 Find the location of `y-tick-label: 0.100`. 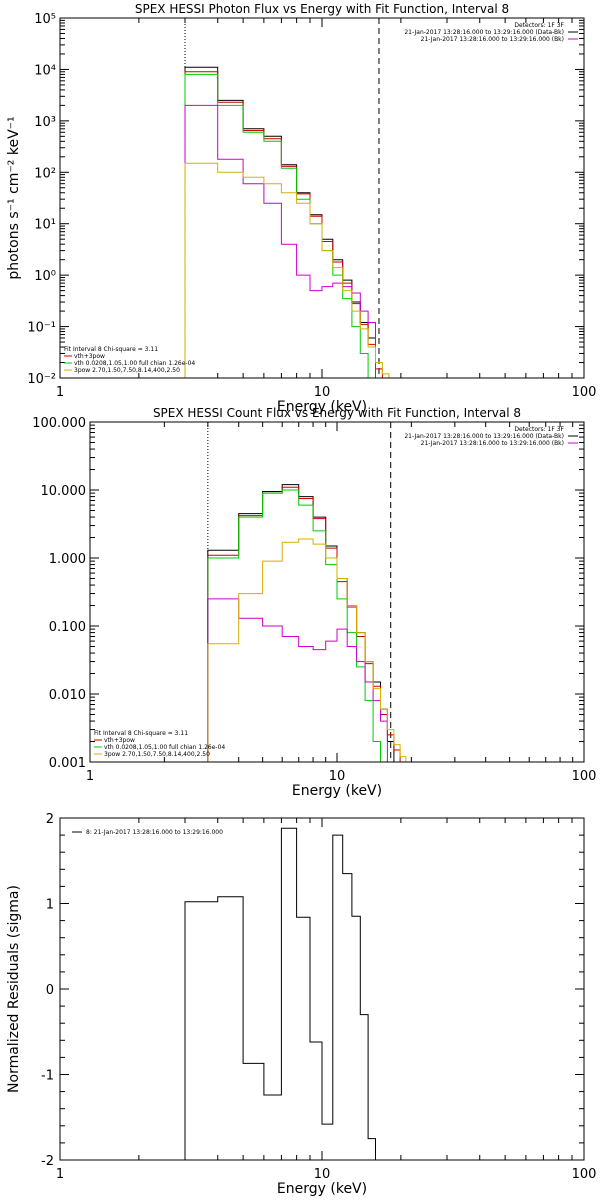

y-tick-label: 0.100 is located at coordinates (67, 627).